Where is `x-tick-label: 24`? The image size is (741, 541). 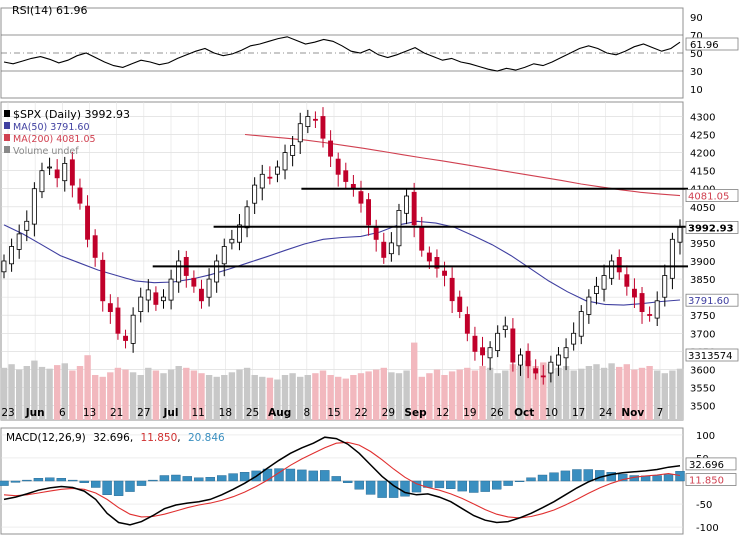 x-tick-label: 24 is located at coordinates (606, 413).